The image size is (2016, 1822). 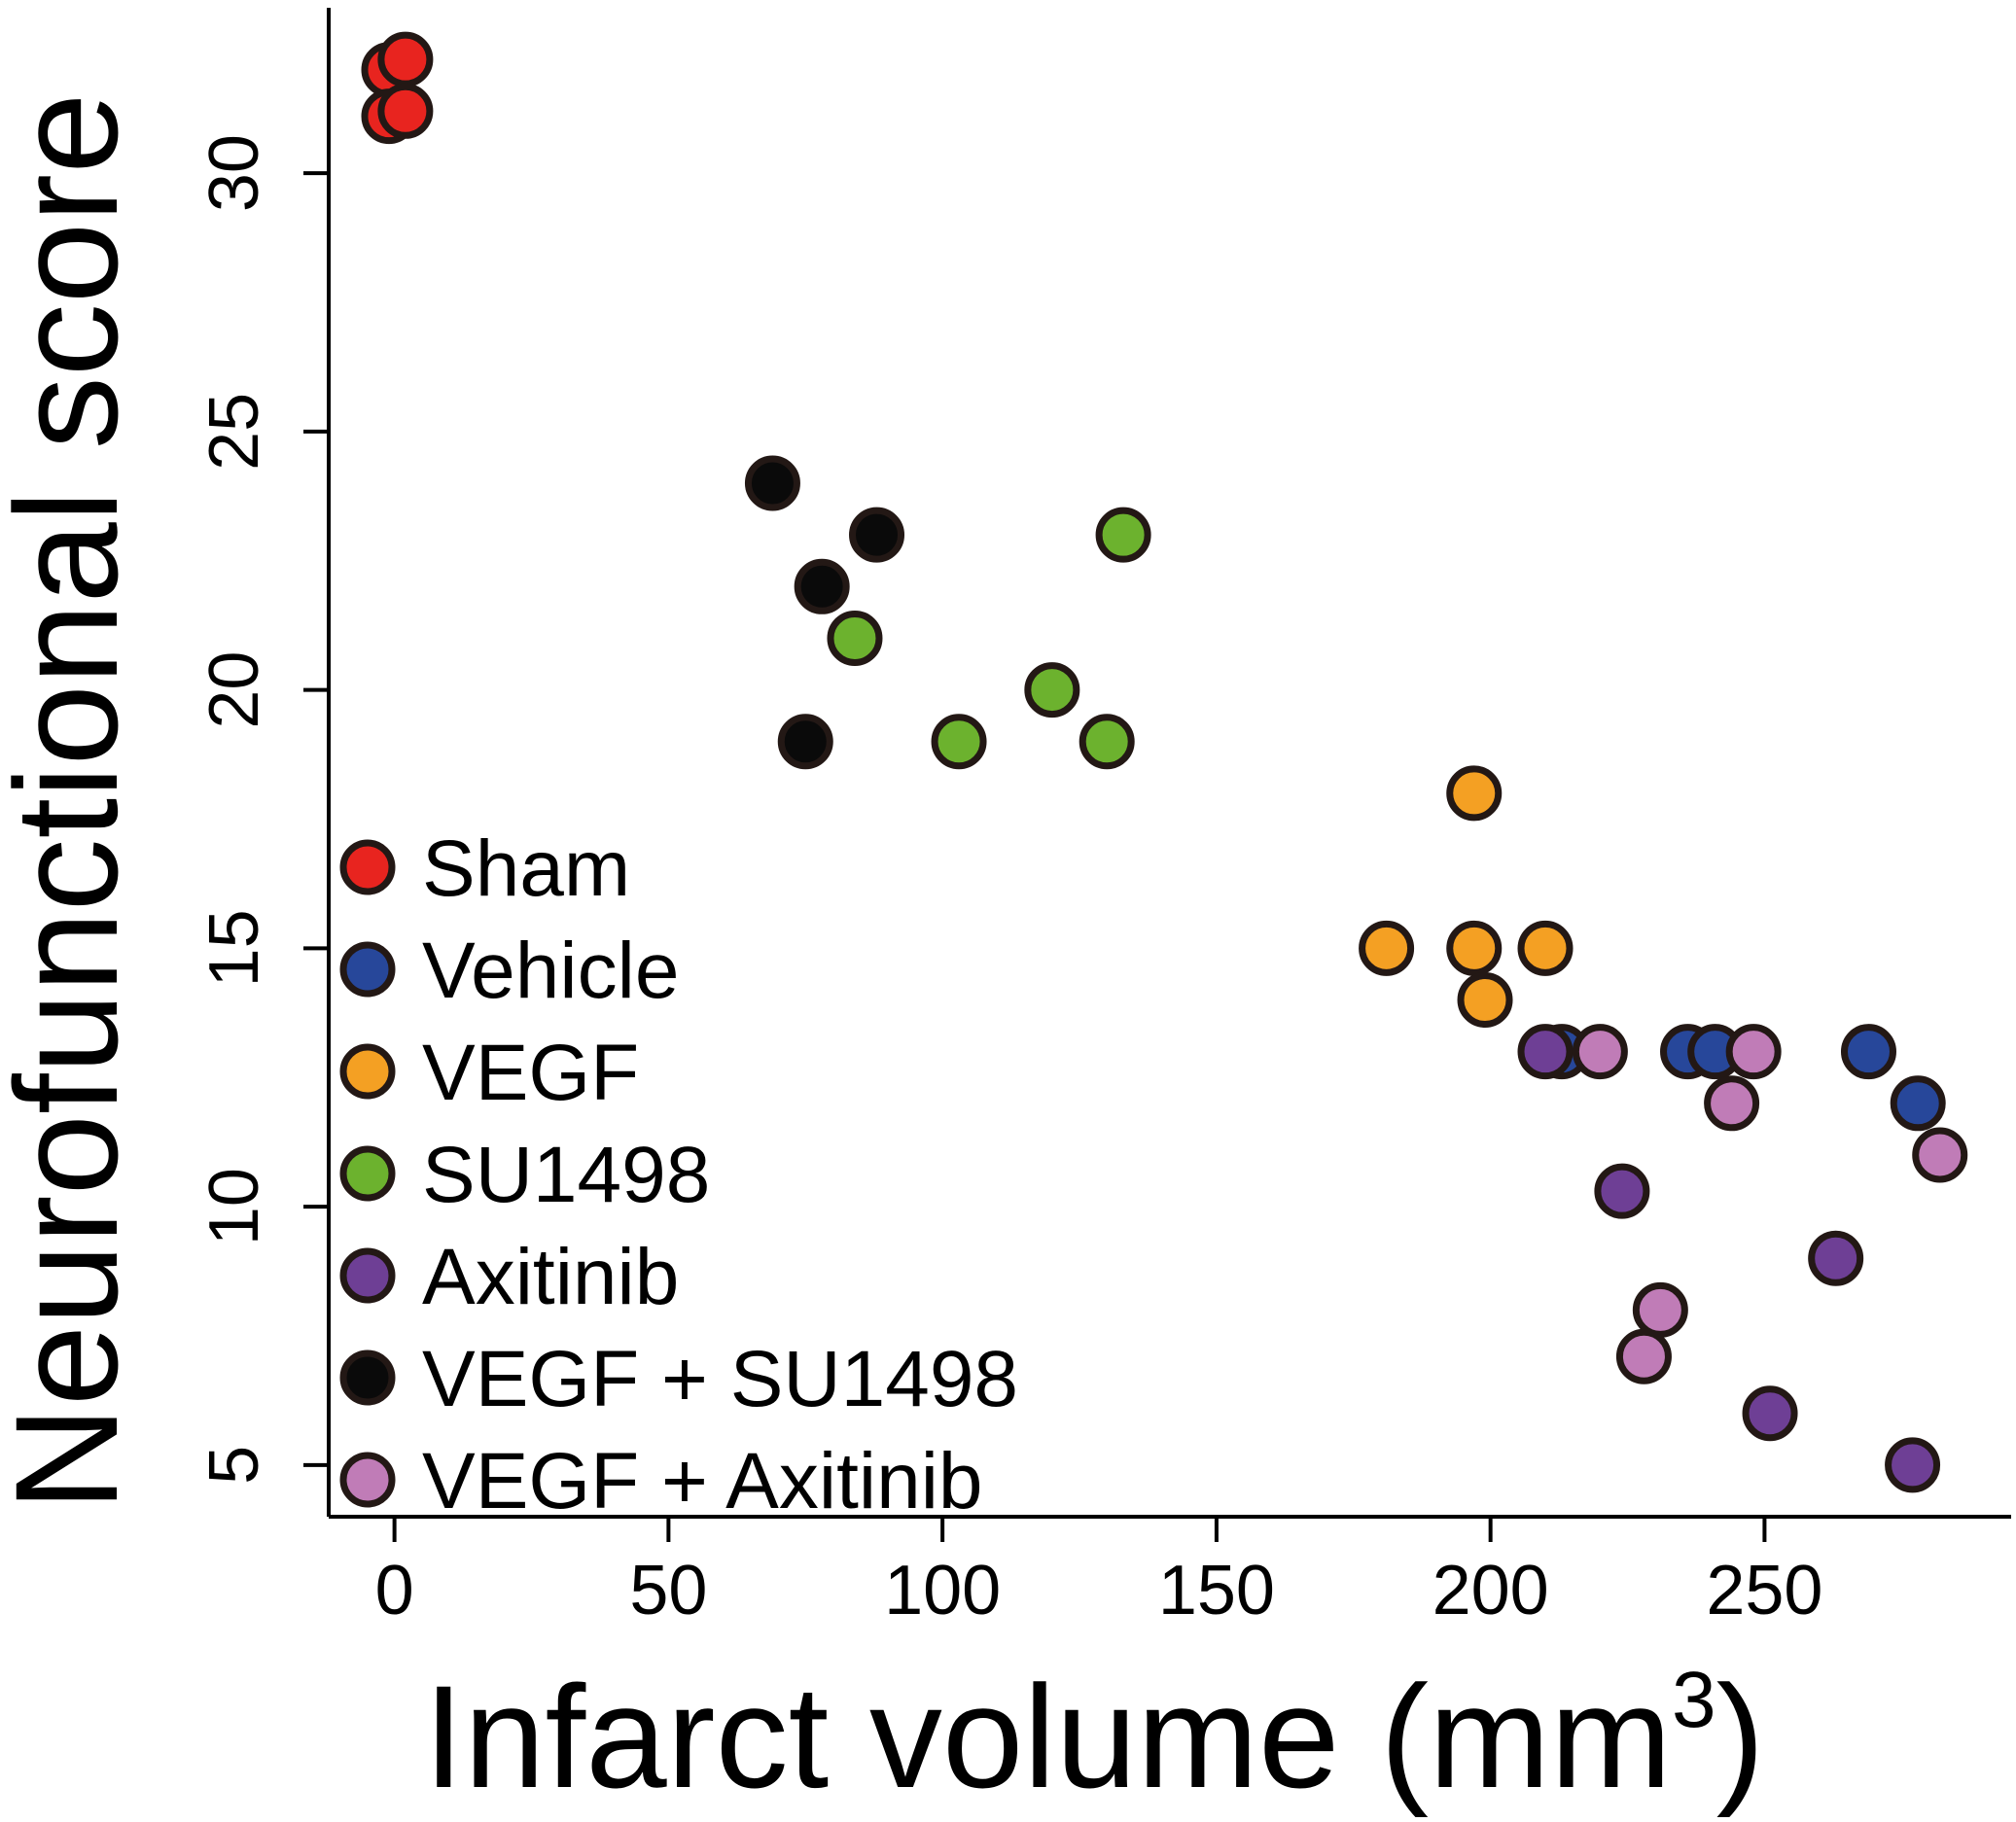 I want to click on y-axis-title: Neurofunctional score, so click(x=74, y=802).